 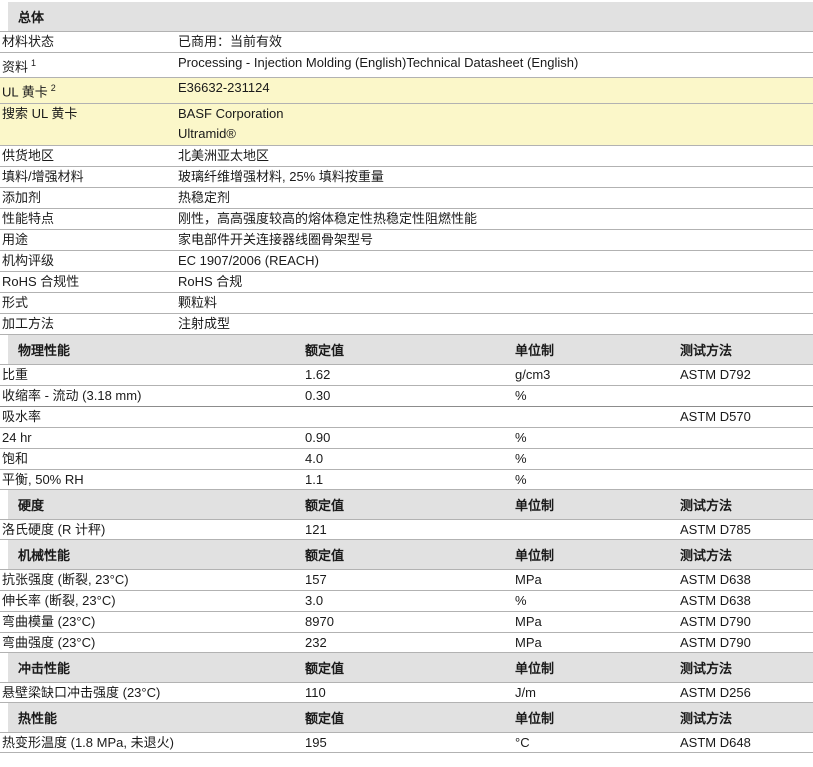 I want to click on property-value: 热稳定剂, so click(x=494, y=198).